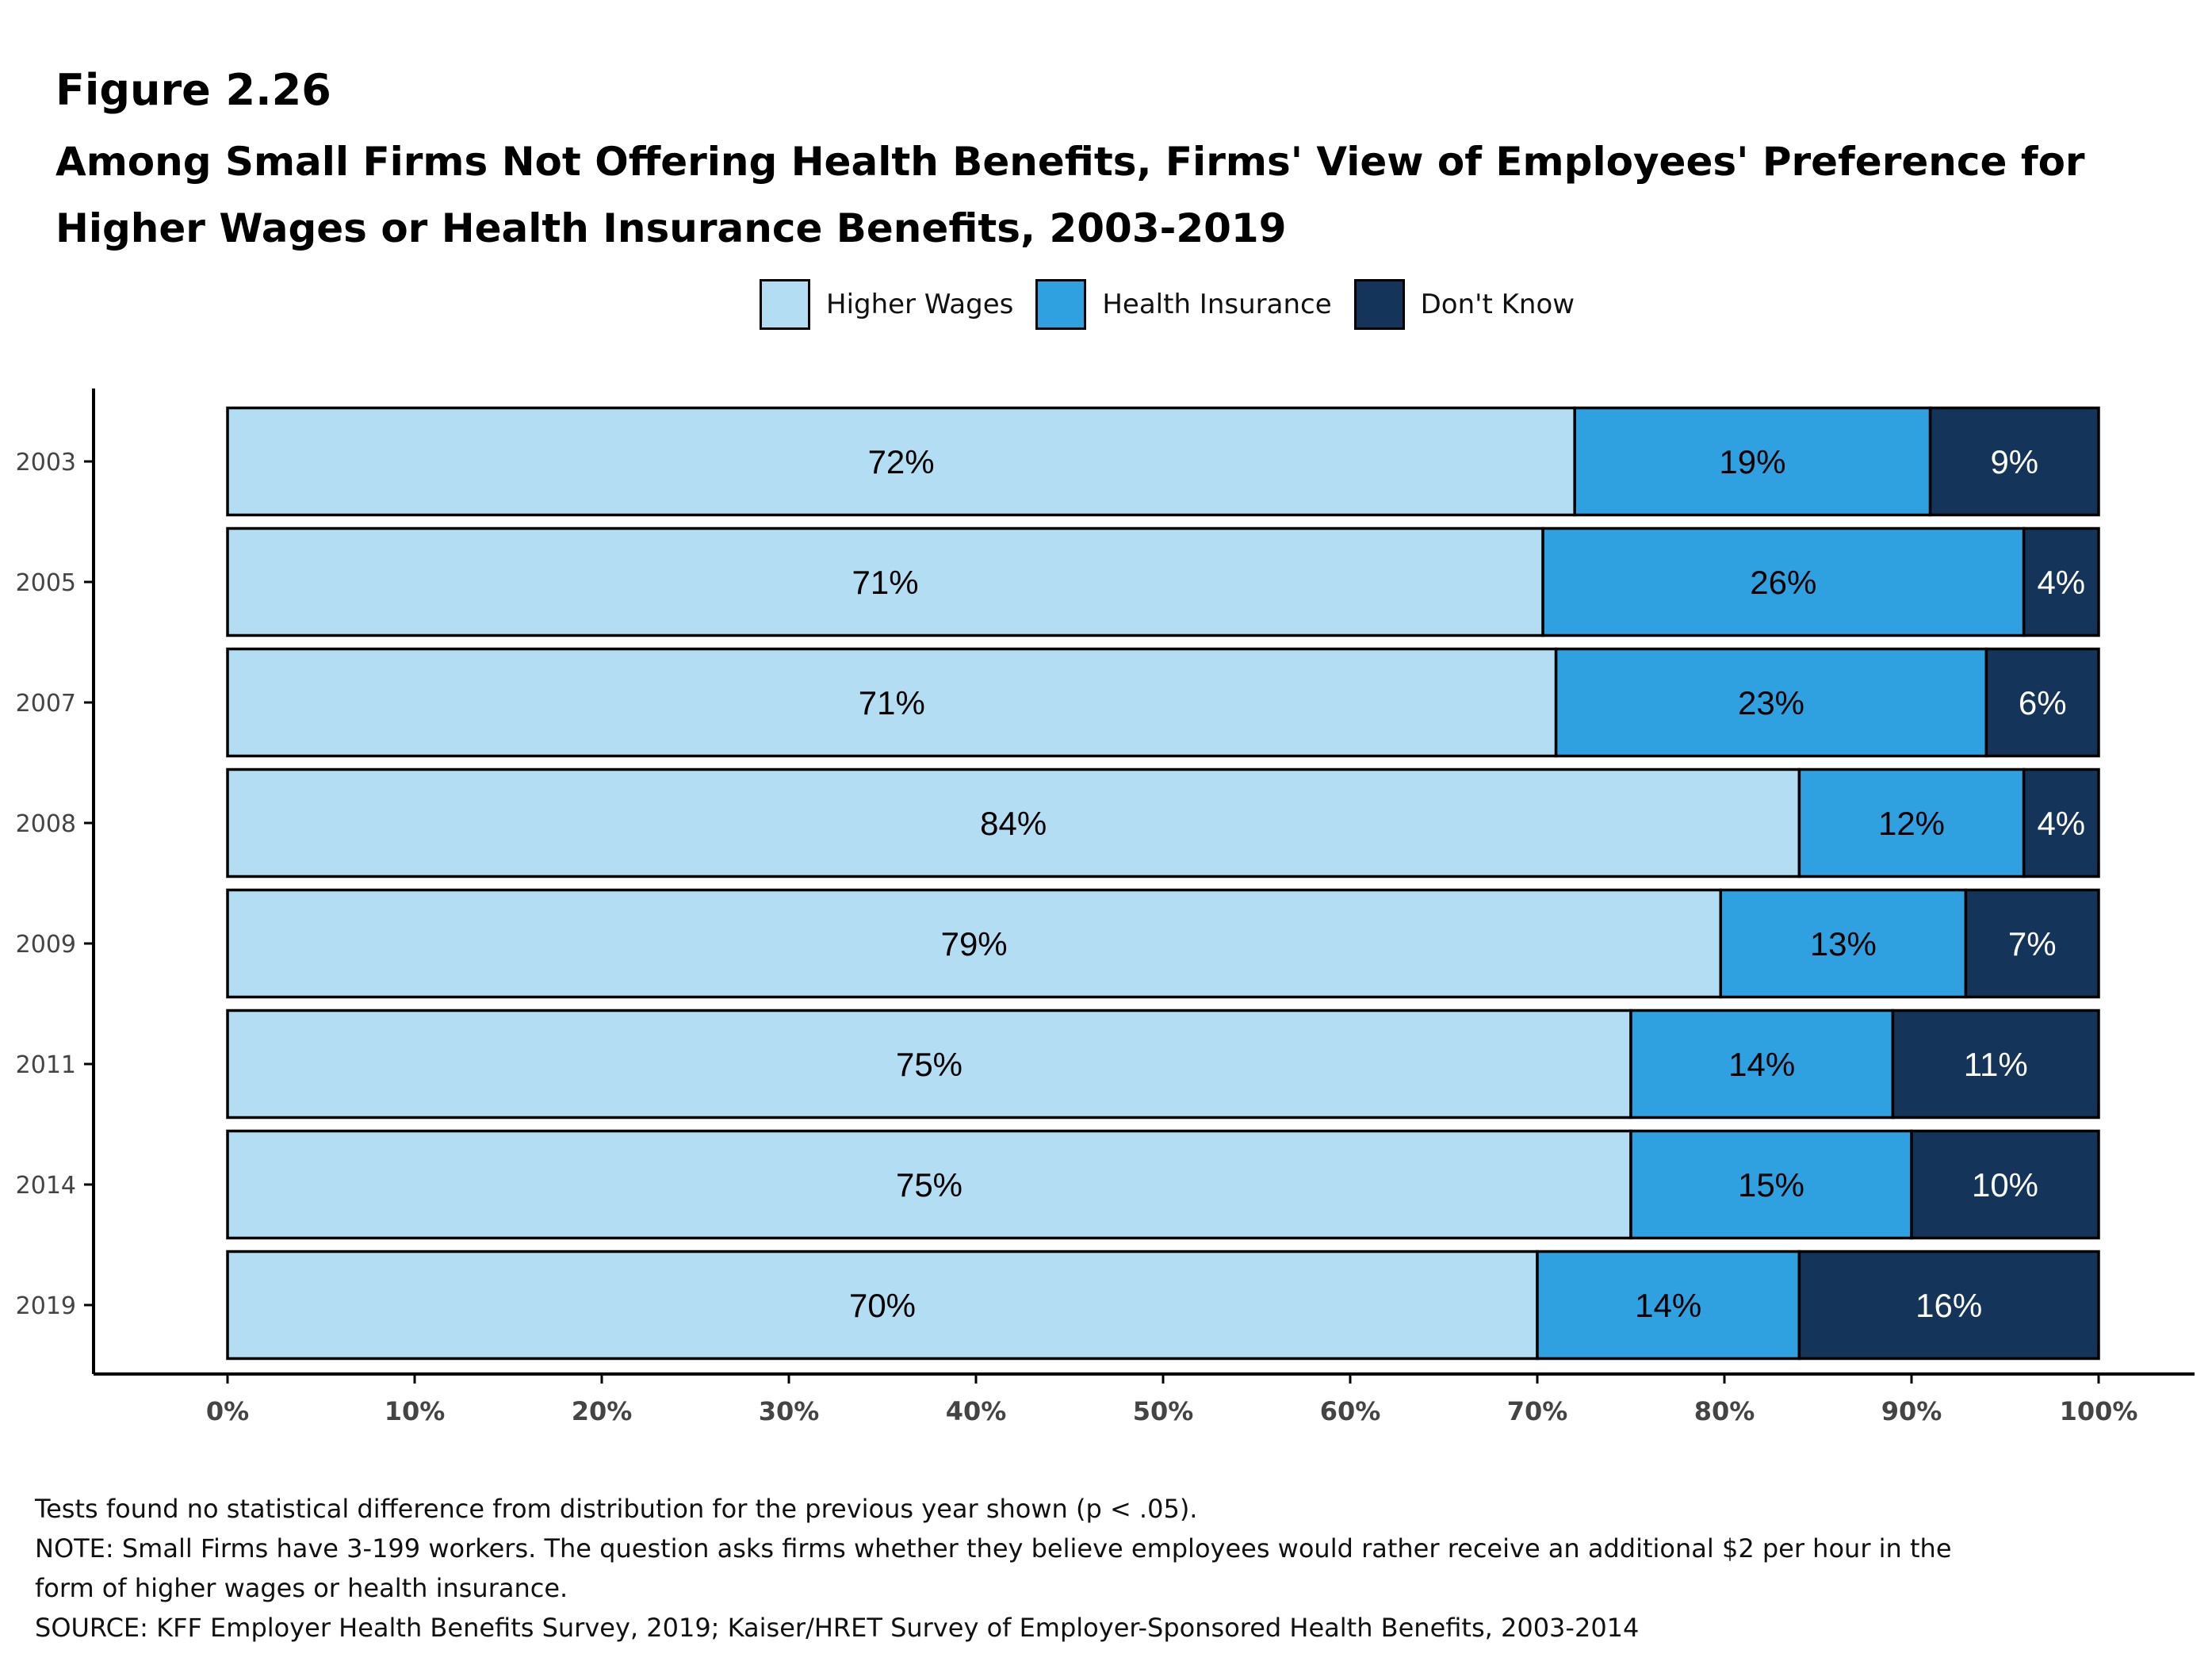 The height and width of the screenshot is (1665, 2212). What do you see at coordinates (46, 463) in the screenshot?
I see `y-tick-label-2003: 2003` at bounding box center [46, 463].